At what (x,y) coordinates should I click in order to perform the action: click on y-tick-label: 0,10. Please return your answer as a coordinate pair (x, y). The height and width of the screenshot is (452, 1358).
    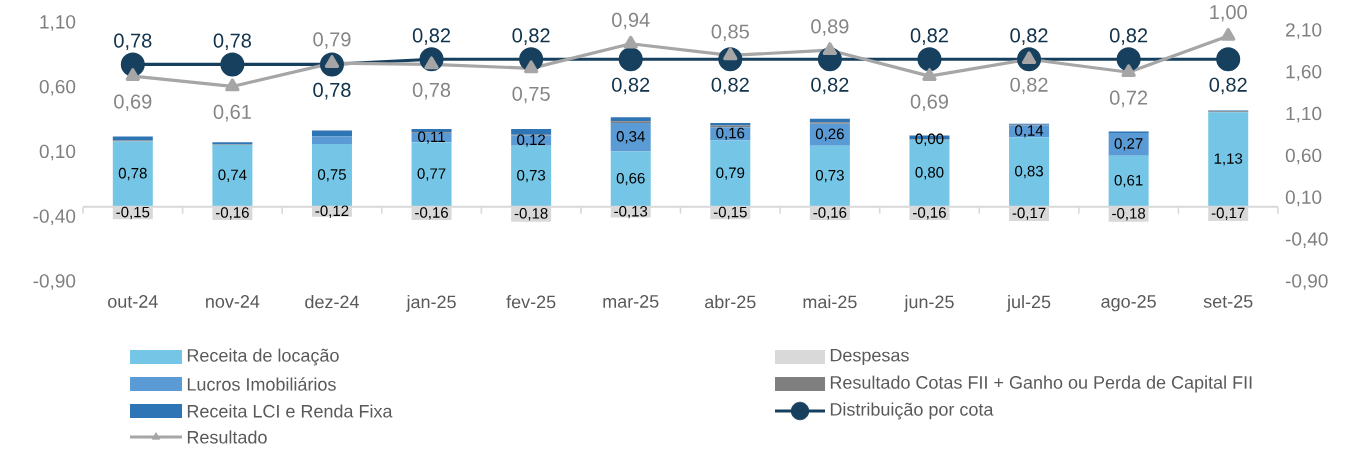
    Looking at the image, I should click on (57, 152).